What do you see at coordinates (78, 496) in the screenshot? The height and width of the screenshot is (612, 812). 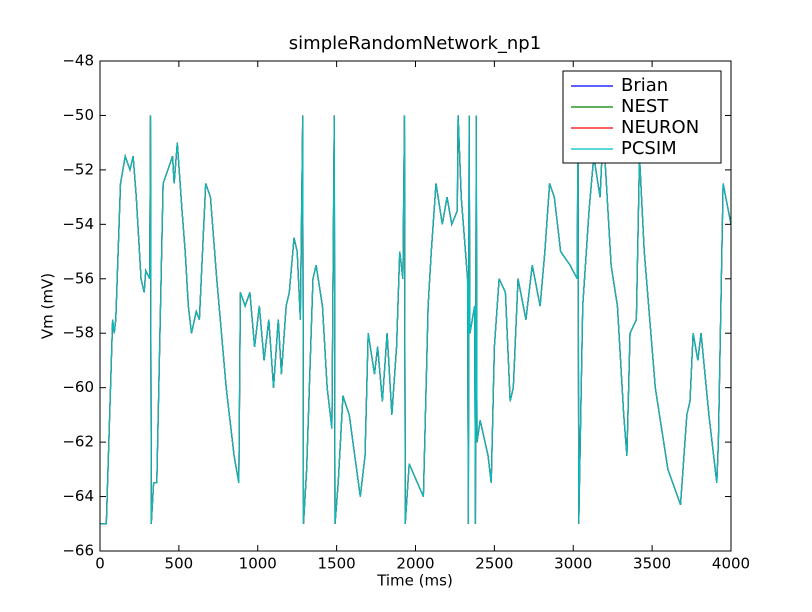 I see `y-tick-label: −64` at bounding box center [78, 496].